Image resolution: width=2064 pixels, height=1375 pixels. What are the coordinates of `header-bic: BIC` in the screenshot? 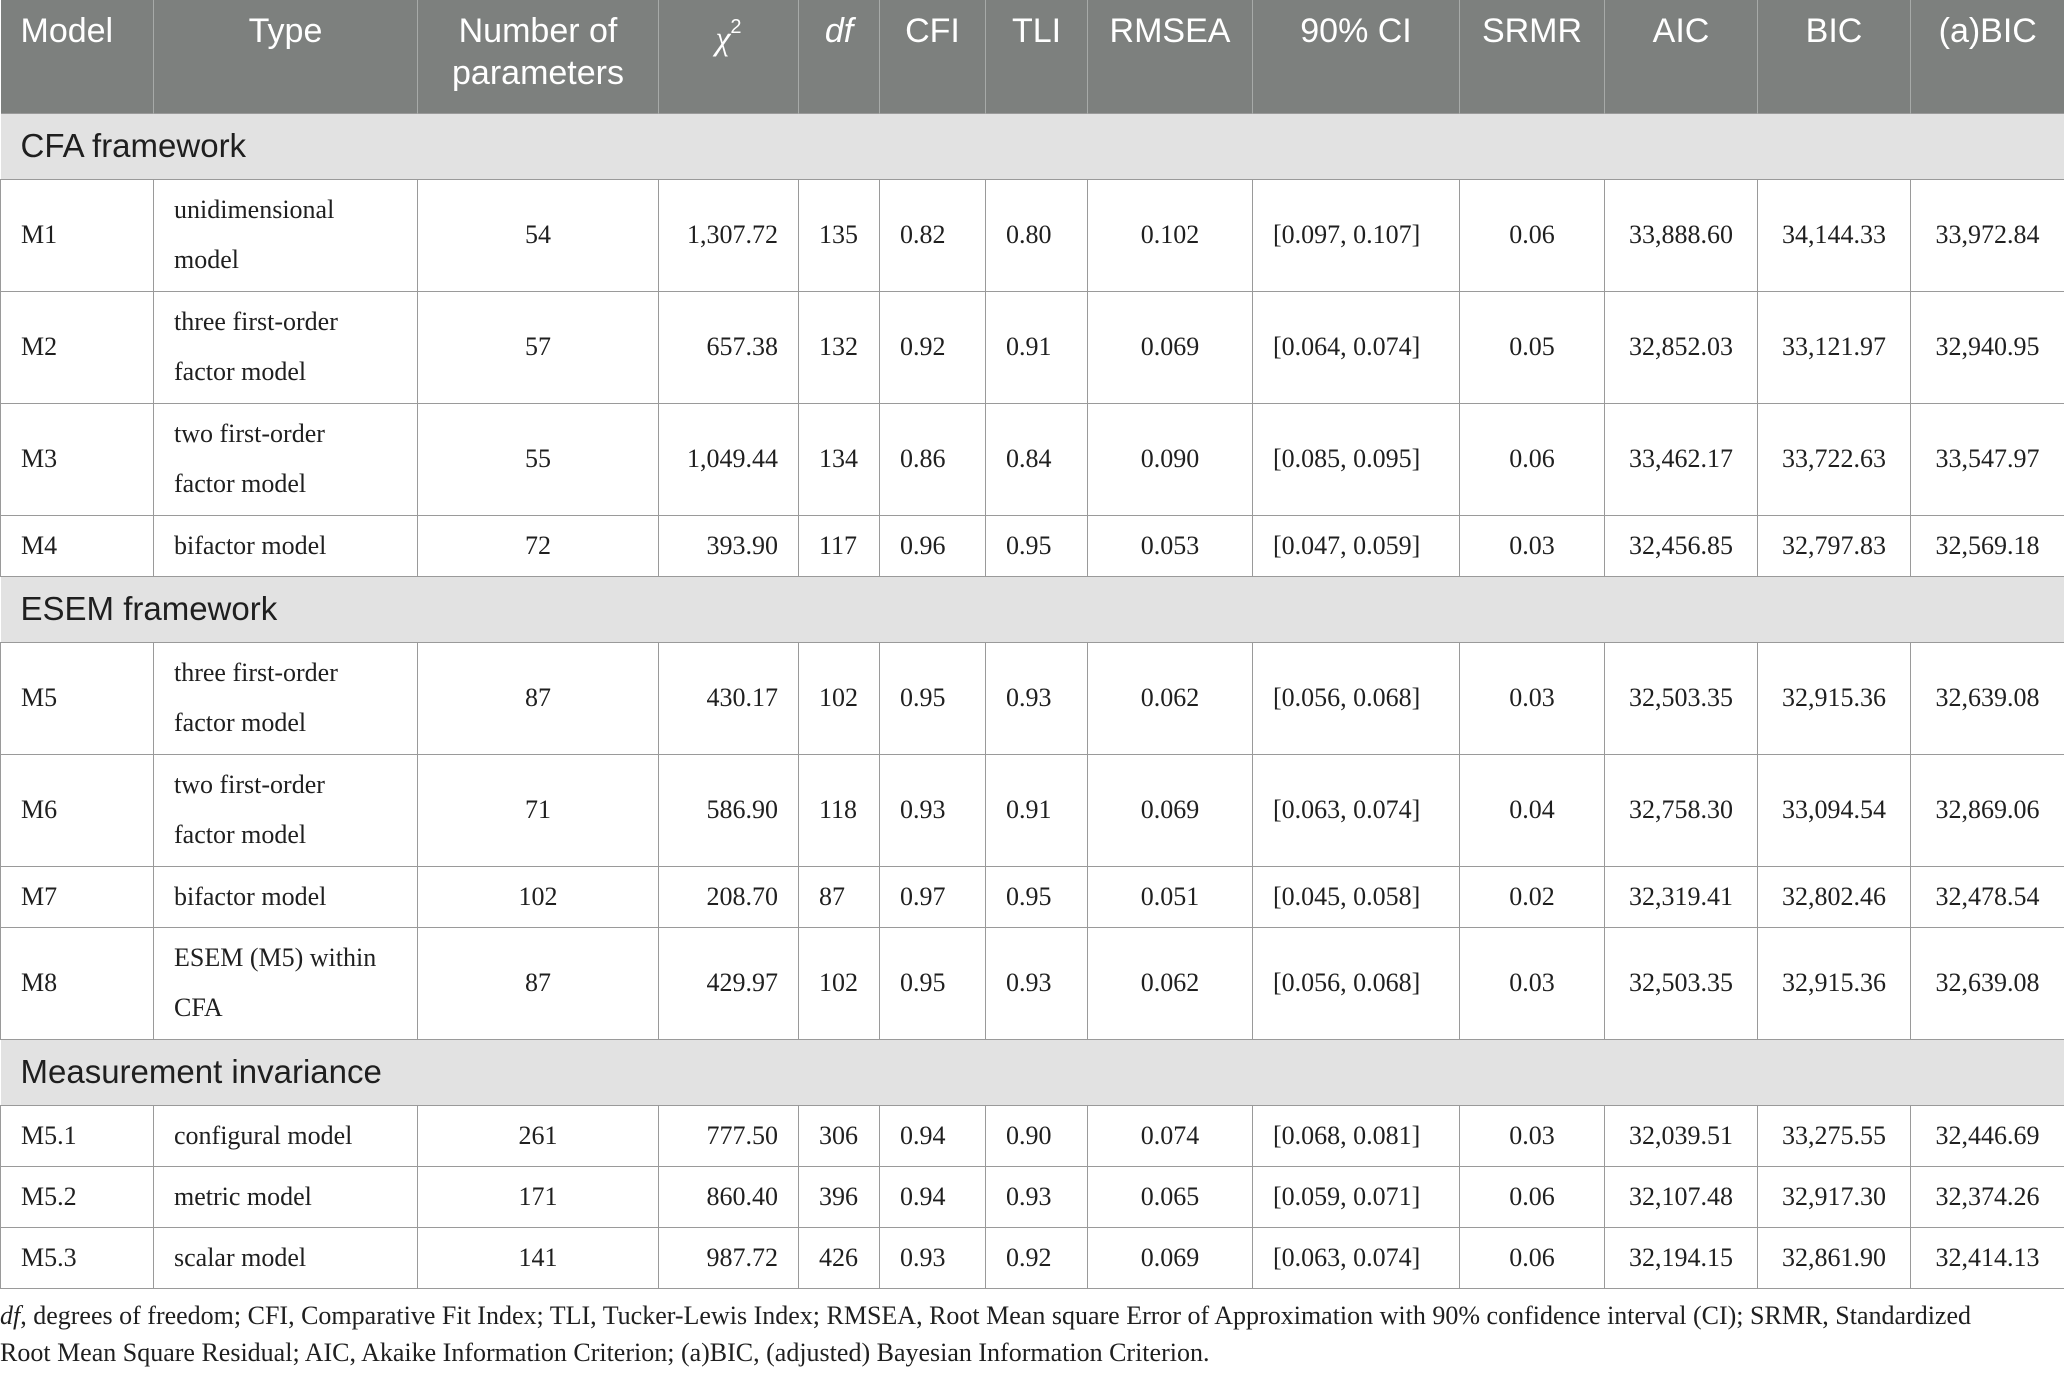 It's located at (1834, 56).